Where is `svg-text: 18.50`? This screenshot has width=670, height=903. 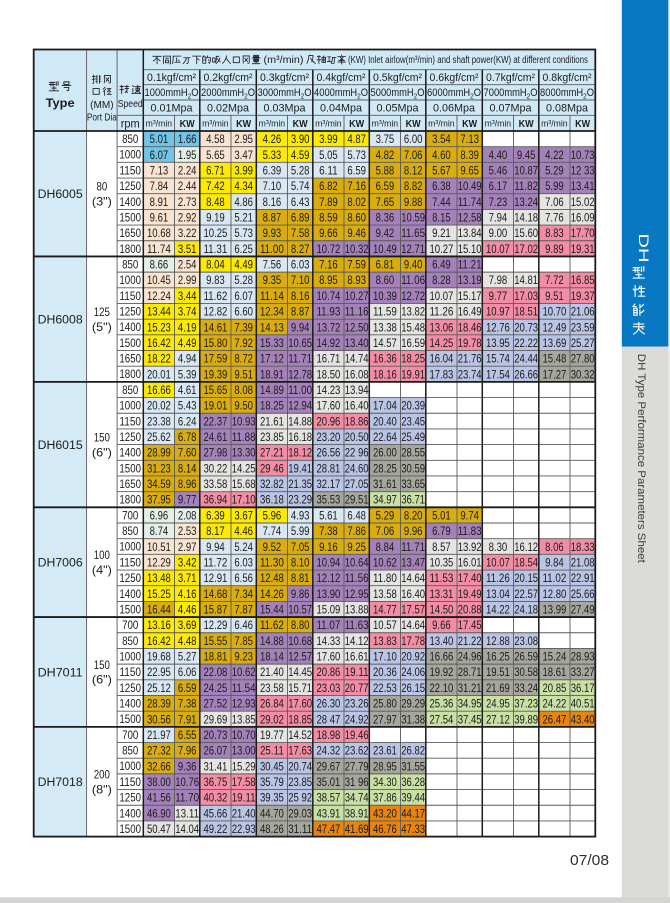
svg-text: 18.50 is located at coordinates (328, 374).